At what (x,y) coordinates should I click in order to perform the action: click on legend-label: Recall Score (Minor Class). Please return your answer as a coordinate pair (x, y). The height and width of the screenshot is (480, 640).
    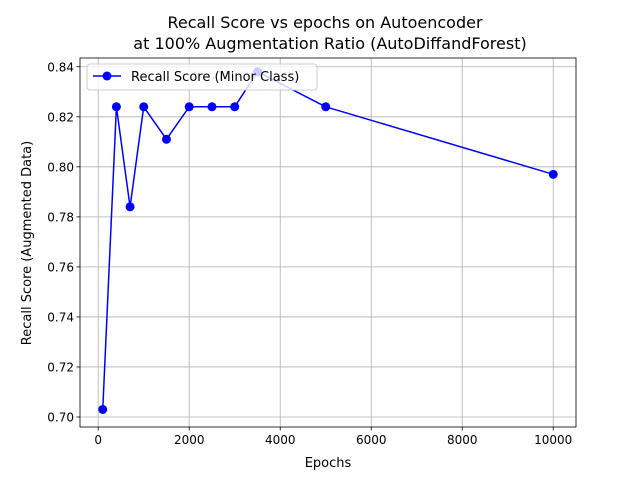
    Looking at the image, I should click on (215, 77).